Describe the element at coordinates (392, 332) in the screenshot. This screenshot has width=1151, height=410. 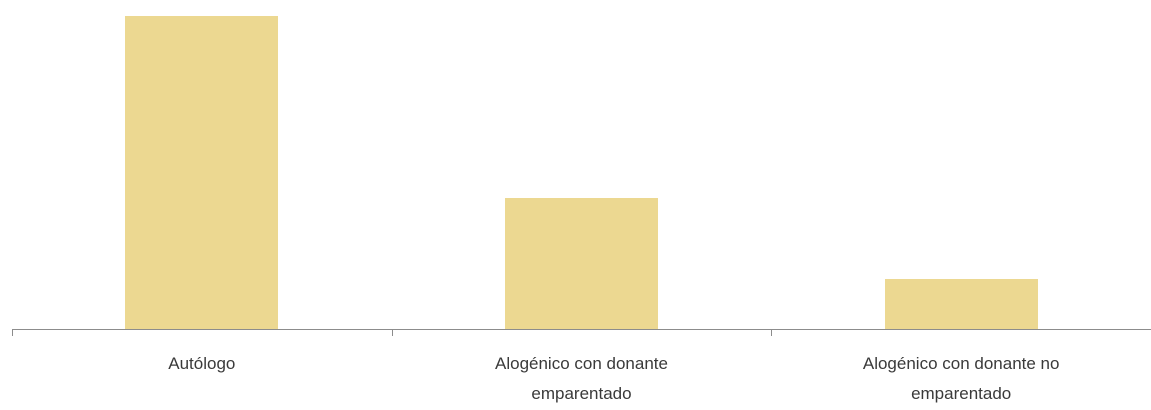
I see `x-axis-ticks` at that location.